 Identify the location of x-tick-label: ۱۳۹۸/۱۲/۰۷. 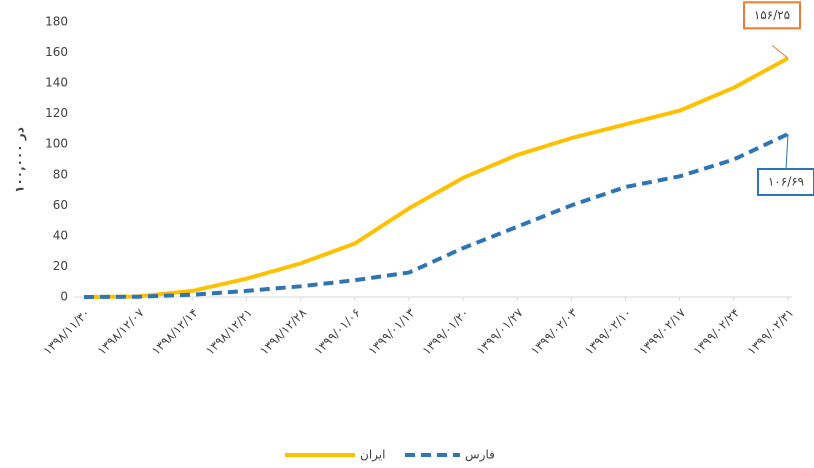
(121, 331).